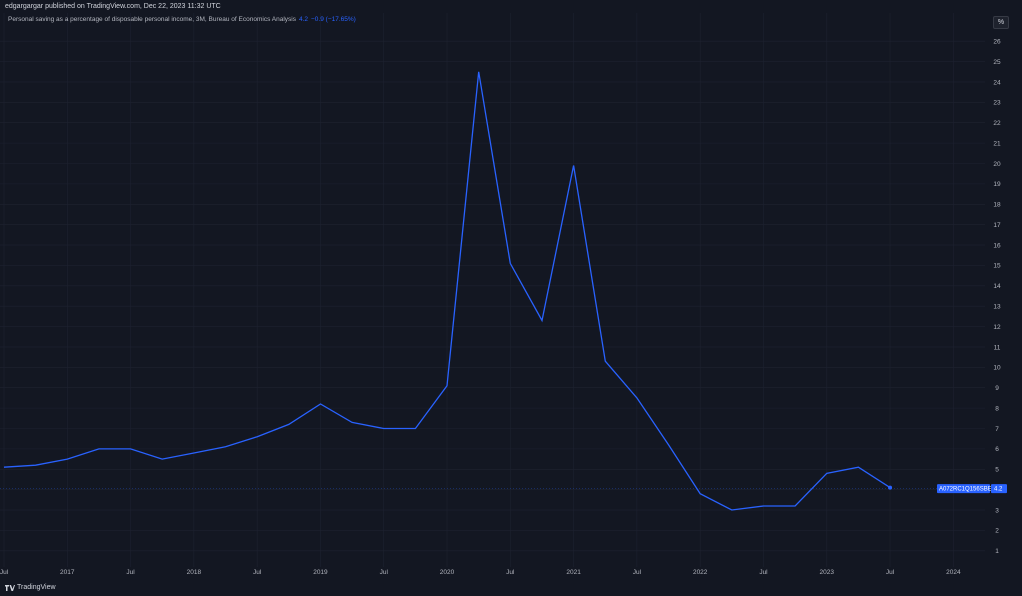 This screenshot has height=596, width=1022. Describe the element at coordinates (997, 62) in the screenshot. I see `y-tick-label: 25` at that location.